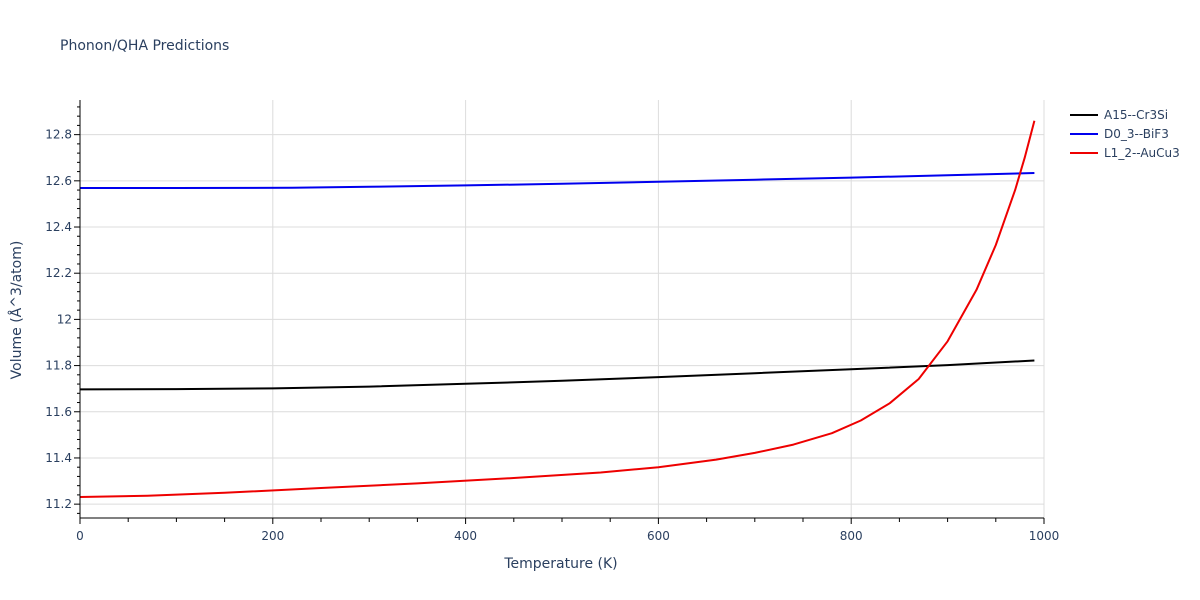 The width and height of the screenshot is (1200, 600). I want to click on legend-item: L1_2--AuCu3, so click(1125, 153).